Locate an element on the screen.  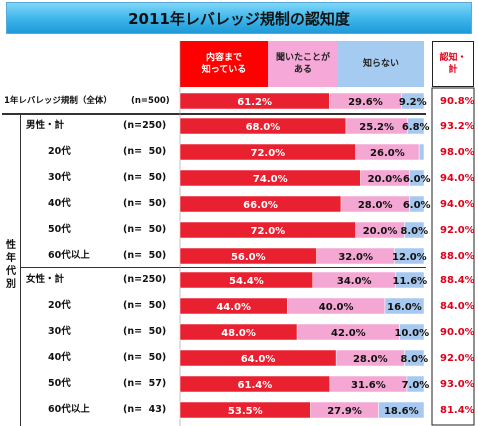
bar-value-label: 42.0% is located at coordinates (348, 333).